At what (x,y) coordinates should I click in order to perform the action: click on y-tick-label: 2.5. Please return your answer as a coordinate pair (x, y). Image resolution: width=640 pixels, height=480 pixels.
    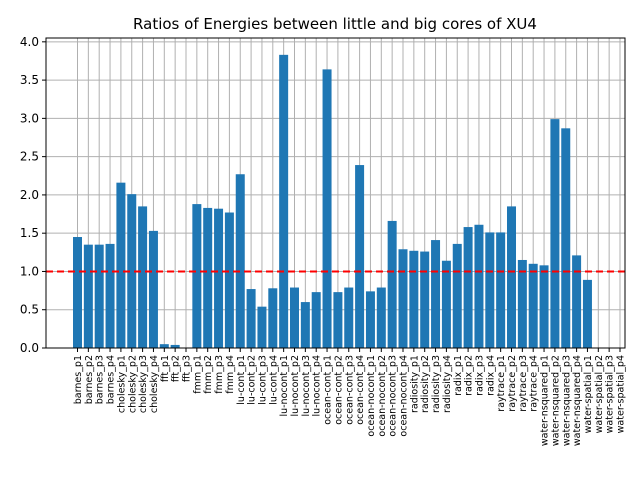
    Looking at the image, I should click on (29, 157).